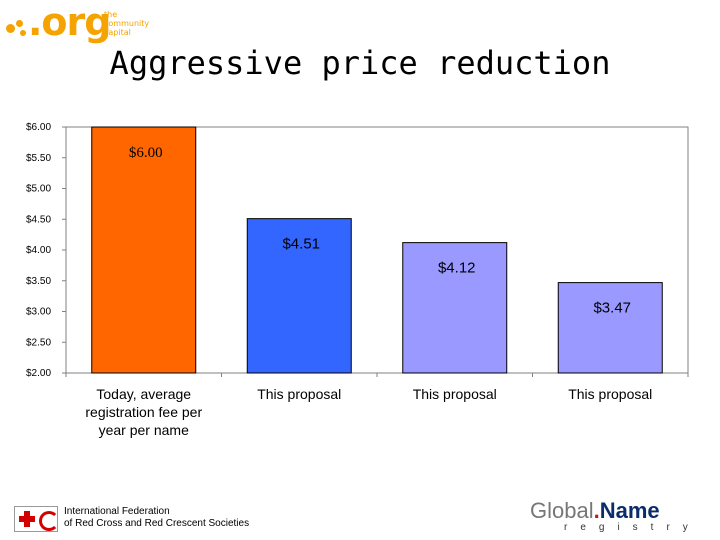 The height and width of the screenshot is (540, 720). Describe the element at coordinates (117, 511) in the screenshot. I see `ifrc-line1: International Federation` at that location.